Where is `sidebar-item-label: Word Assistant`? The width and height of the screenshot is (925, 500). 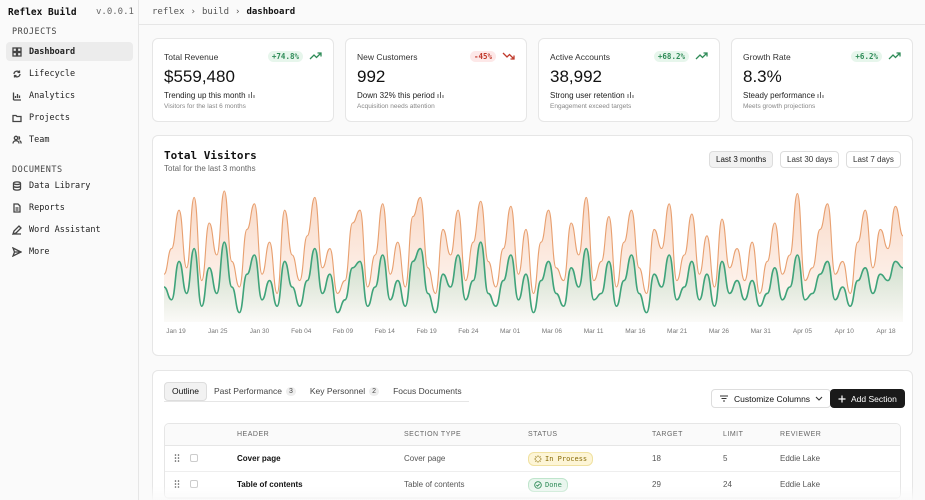 sidebar-item-label: Word Assistant is located at coordinates (65, 229).